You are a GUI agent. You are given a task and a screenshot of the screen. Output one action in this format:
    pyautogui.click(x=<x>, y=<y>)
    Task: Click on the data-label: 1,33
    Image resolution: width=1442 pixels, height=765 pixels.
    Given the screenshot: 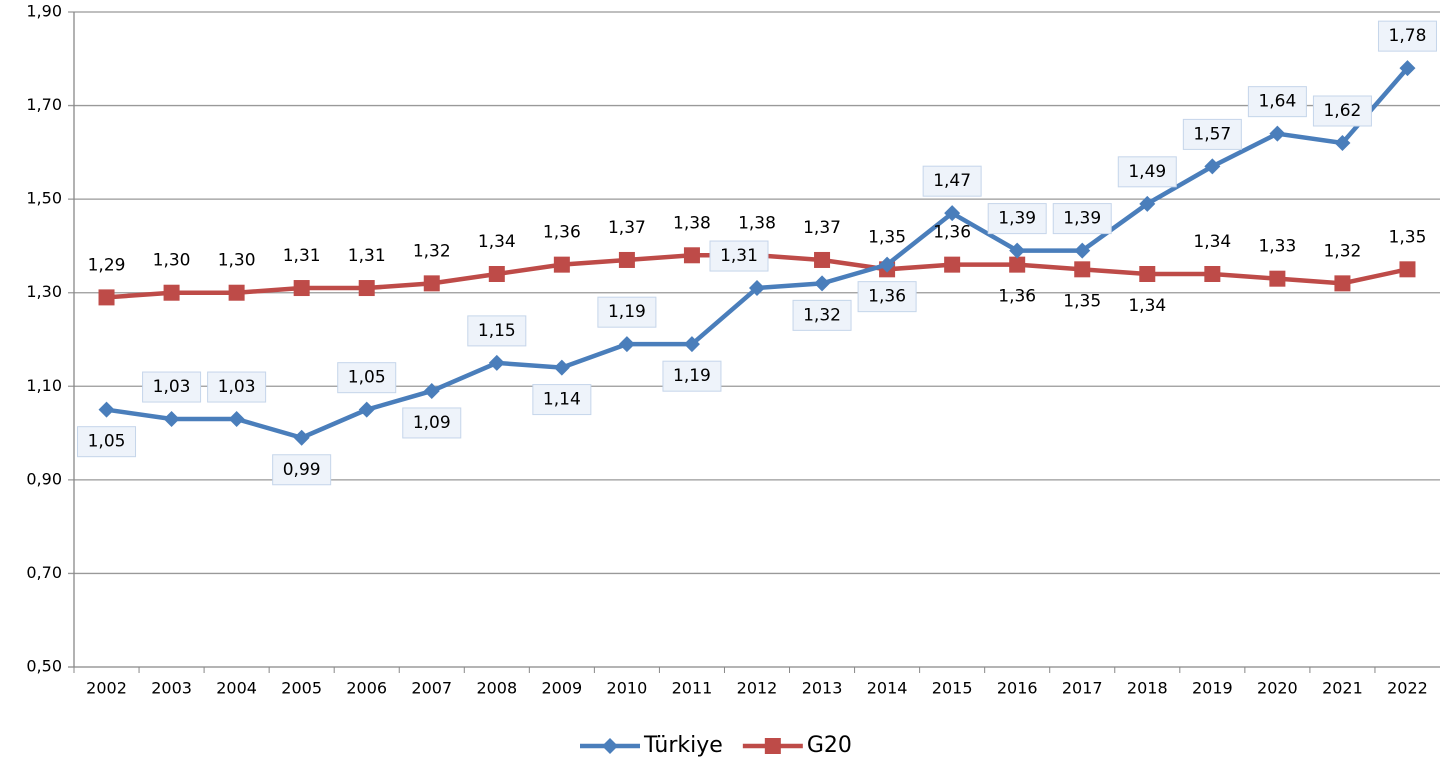 What is the action you would take?
    pyautogui.click(x=1277, y=247)
    